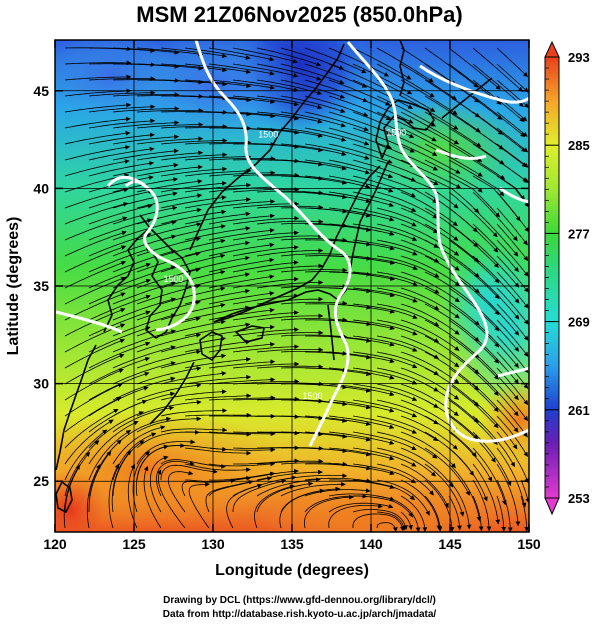 The height and width of the screenshot is (625, 599). I want to click on contour-se, so click(513, 372).